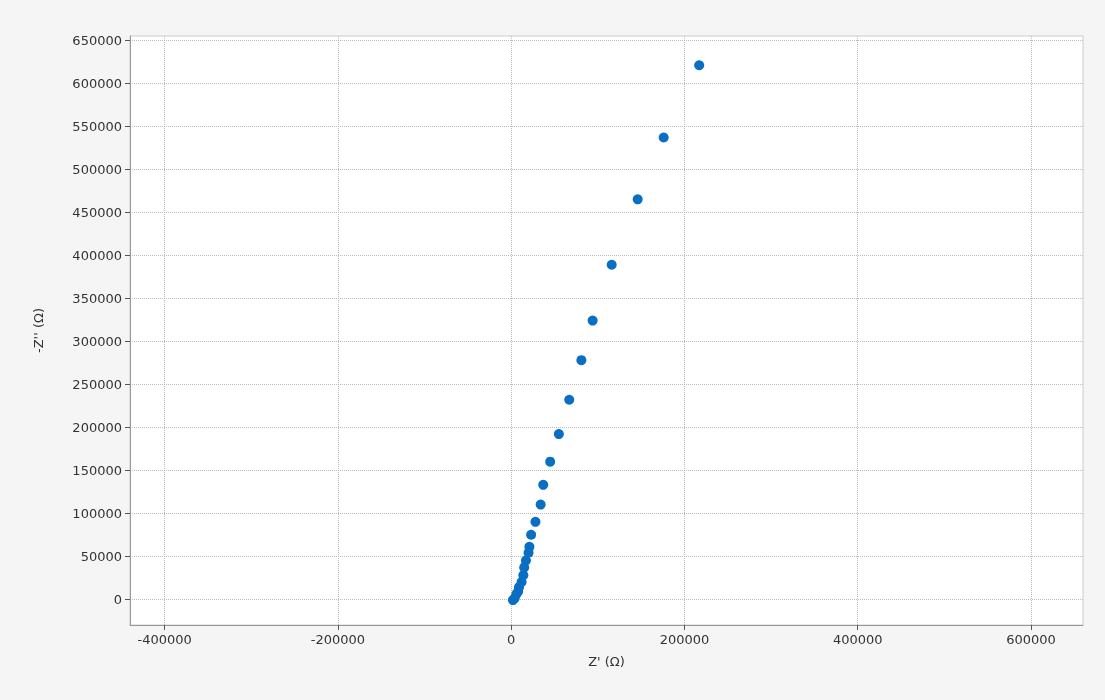 The width and height of the screenshot is (1105, 700). Describe the element at coordinates (606, 661) in the screenshot. I see `x-axis-title: Z' (Ω)` at that location.